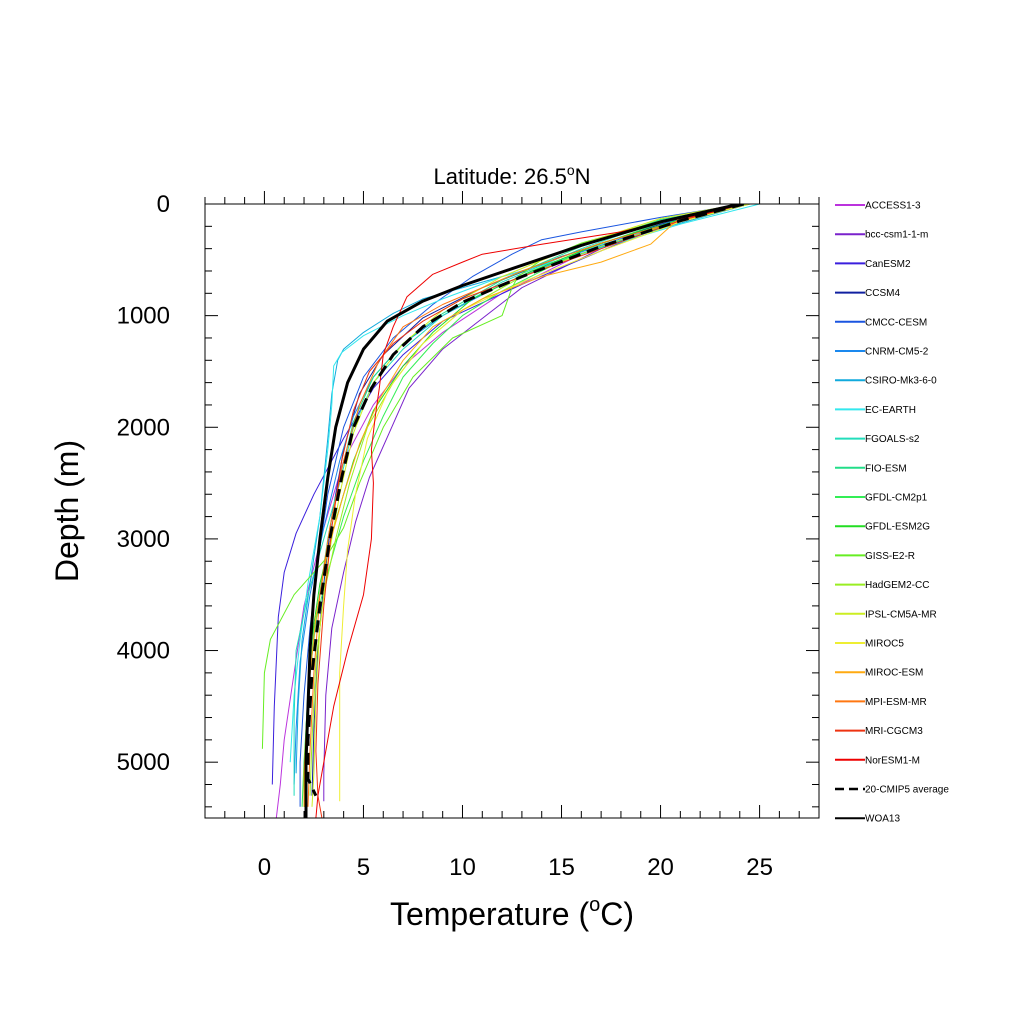  Describe the element at coordinates (907, 790) in the screenshot. I see `legend-label: 20-CMIP5 average` at that location.